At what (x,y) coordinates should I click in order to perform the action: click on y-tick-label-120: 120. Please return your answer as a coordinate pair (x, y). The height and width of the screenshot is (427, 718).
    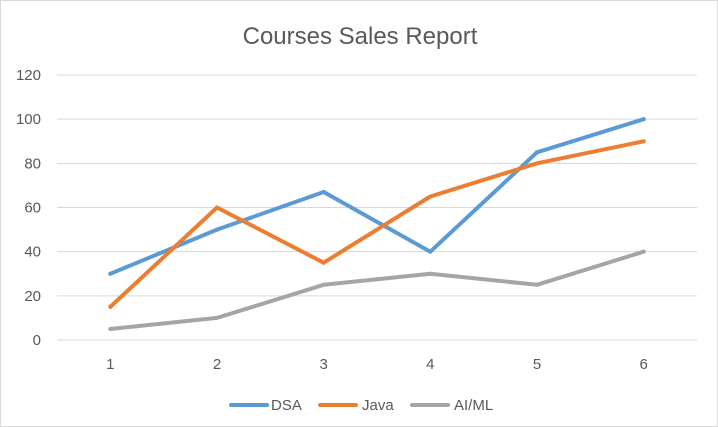
    Looking at the image, I should click on (28, 75).